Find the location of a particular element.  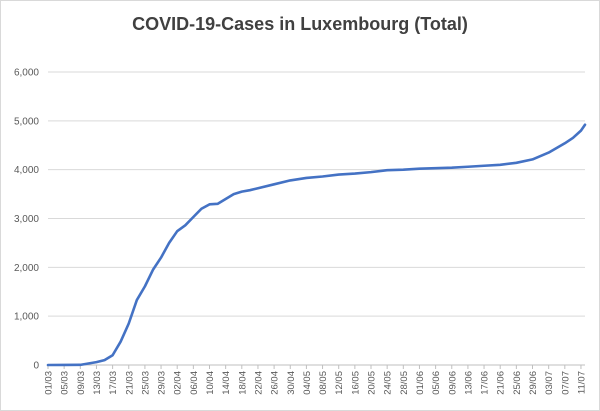

y-tick-label: 3,000 is located at coordinates (26, 219).